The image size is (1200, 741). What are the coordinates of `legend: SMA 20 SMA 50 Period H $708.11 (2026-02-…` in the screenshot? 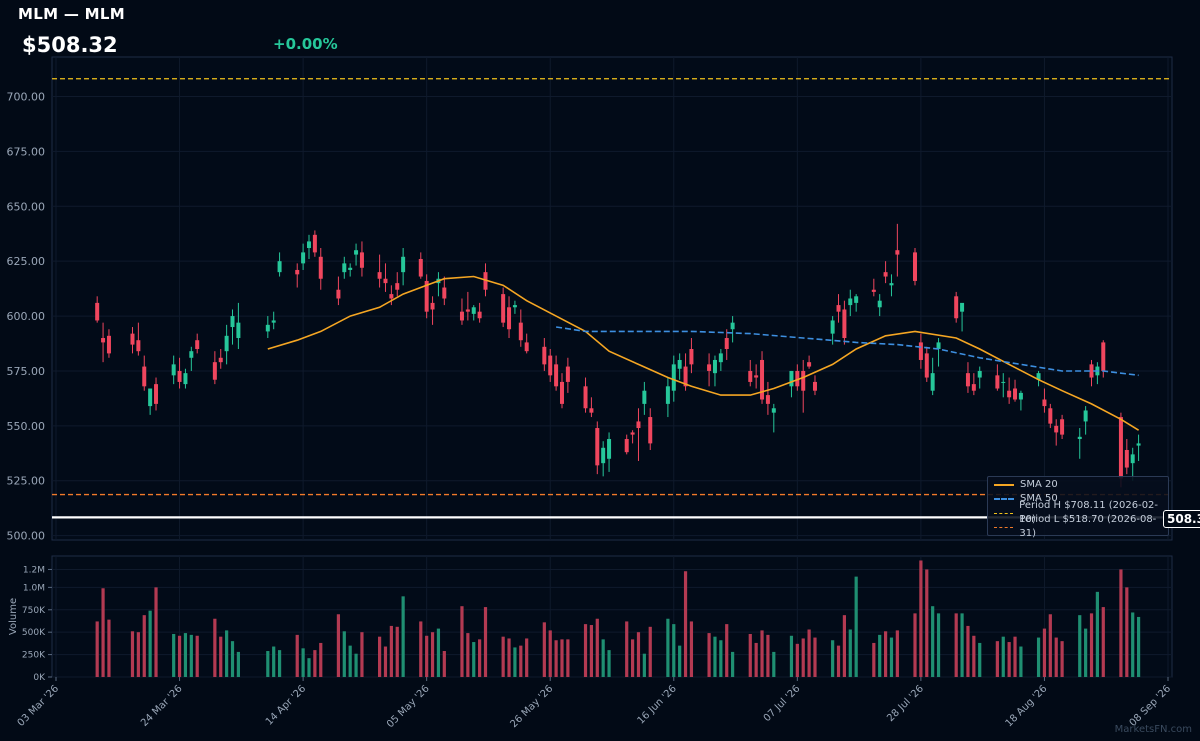 It's located at (1078, 507).